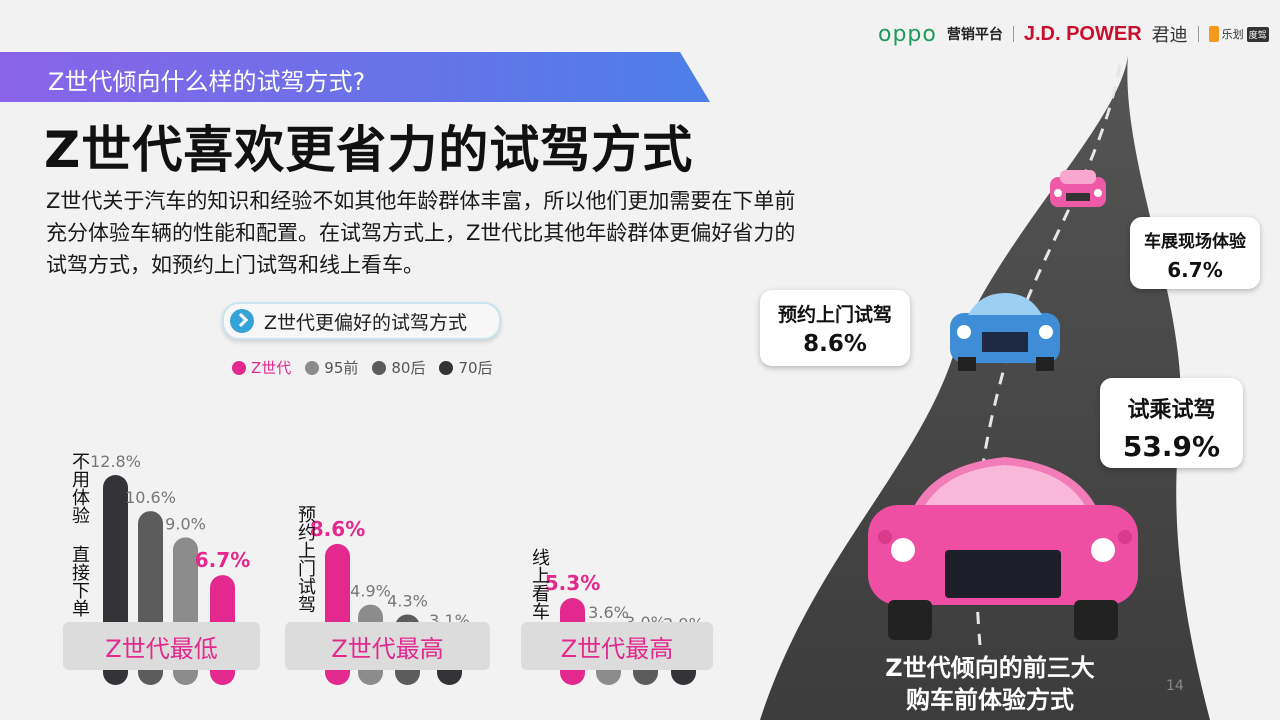 This screenshot has height=720, width=1280. Describe the element at coordinates (1003, 548) in the screenshot. I see `pink-car-icon` at that location.